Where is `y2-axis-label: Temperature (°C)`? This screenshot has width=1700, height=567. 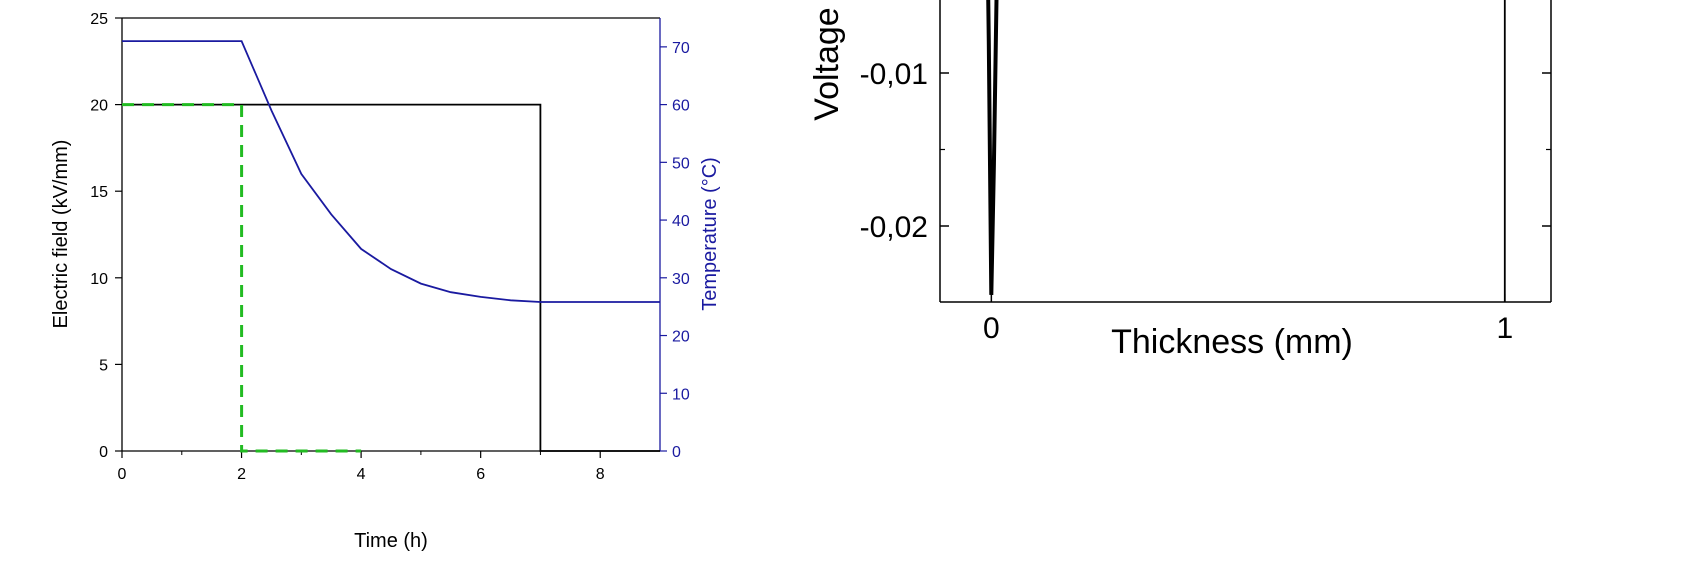 y2-axis-label: Temperature (°C) is located at coordinates (710, 234).